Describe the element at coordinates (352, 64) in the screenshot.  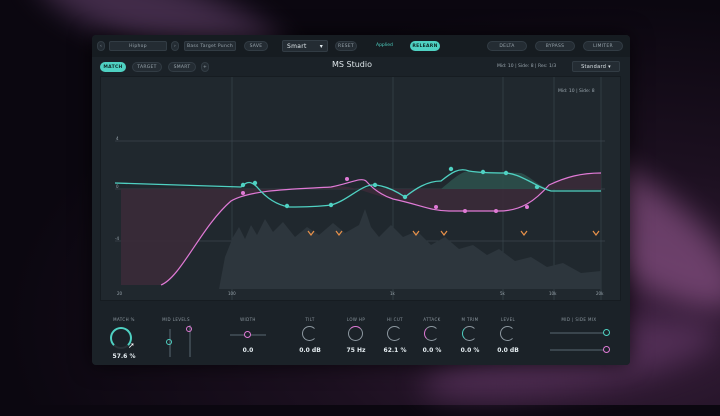
I see `view-title: MS Studio` at that location.